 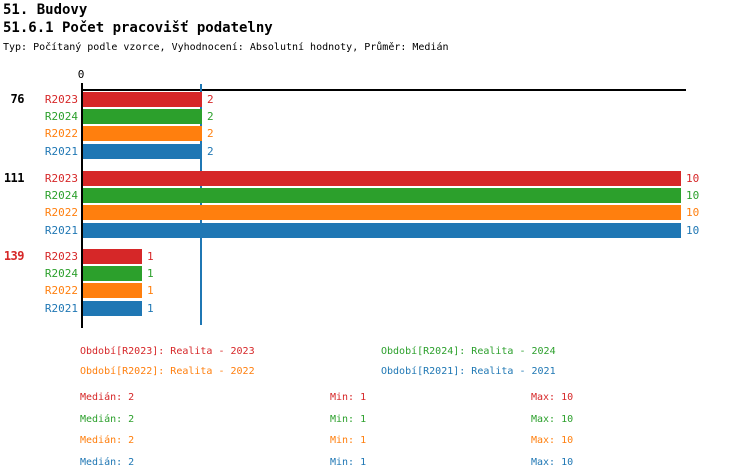 What do you see at coordinates (45, 10) in the screenshot?
I see `report-title: 51. Budovy` at bounding box center [45, 10].